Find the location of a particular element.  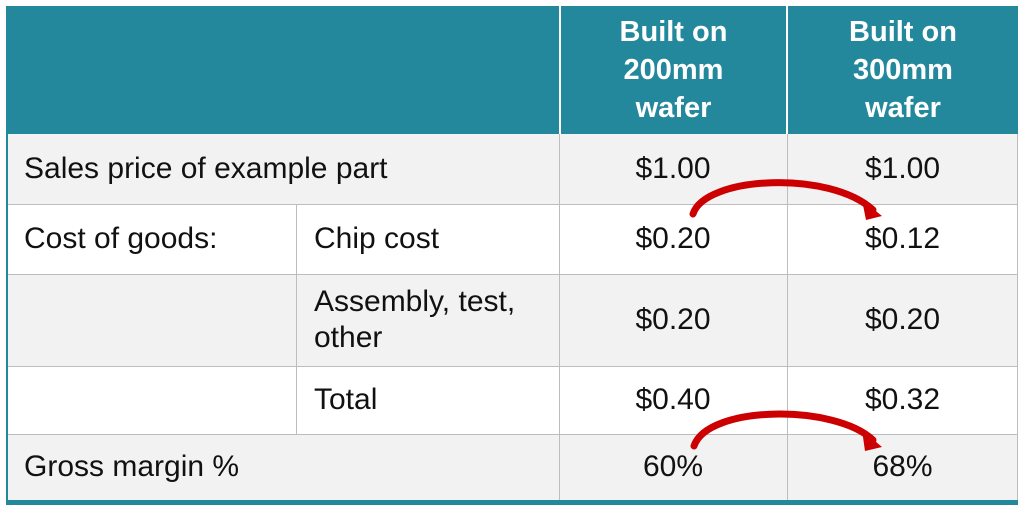

row-chip-200mm: $0.20 is located at coordinates (673, 239).